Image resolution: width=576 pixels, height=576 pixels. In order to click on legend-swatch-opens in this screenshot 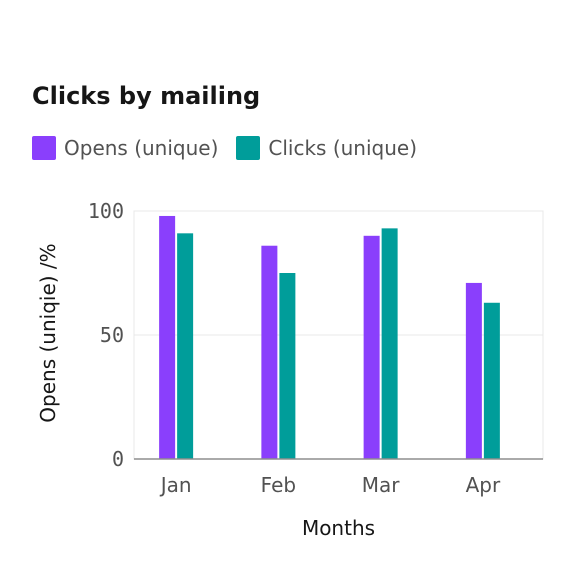, I will do `click(44, 148)`.